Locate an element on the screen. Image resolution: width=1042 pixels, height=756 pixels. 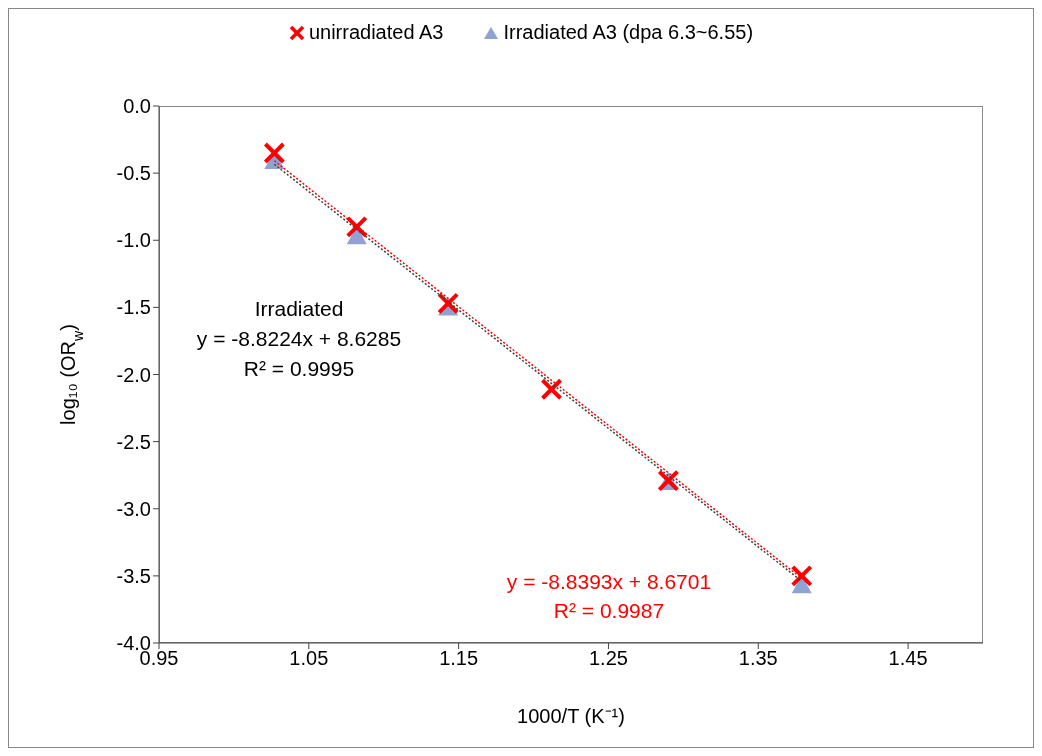
legend-label: Irradiated A3 (dpa 6.3~6.55) is located at coordinates (628, 32).